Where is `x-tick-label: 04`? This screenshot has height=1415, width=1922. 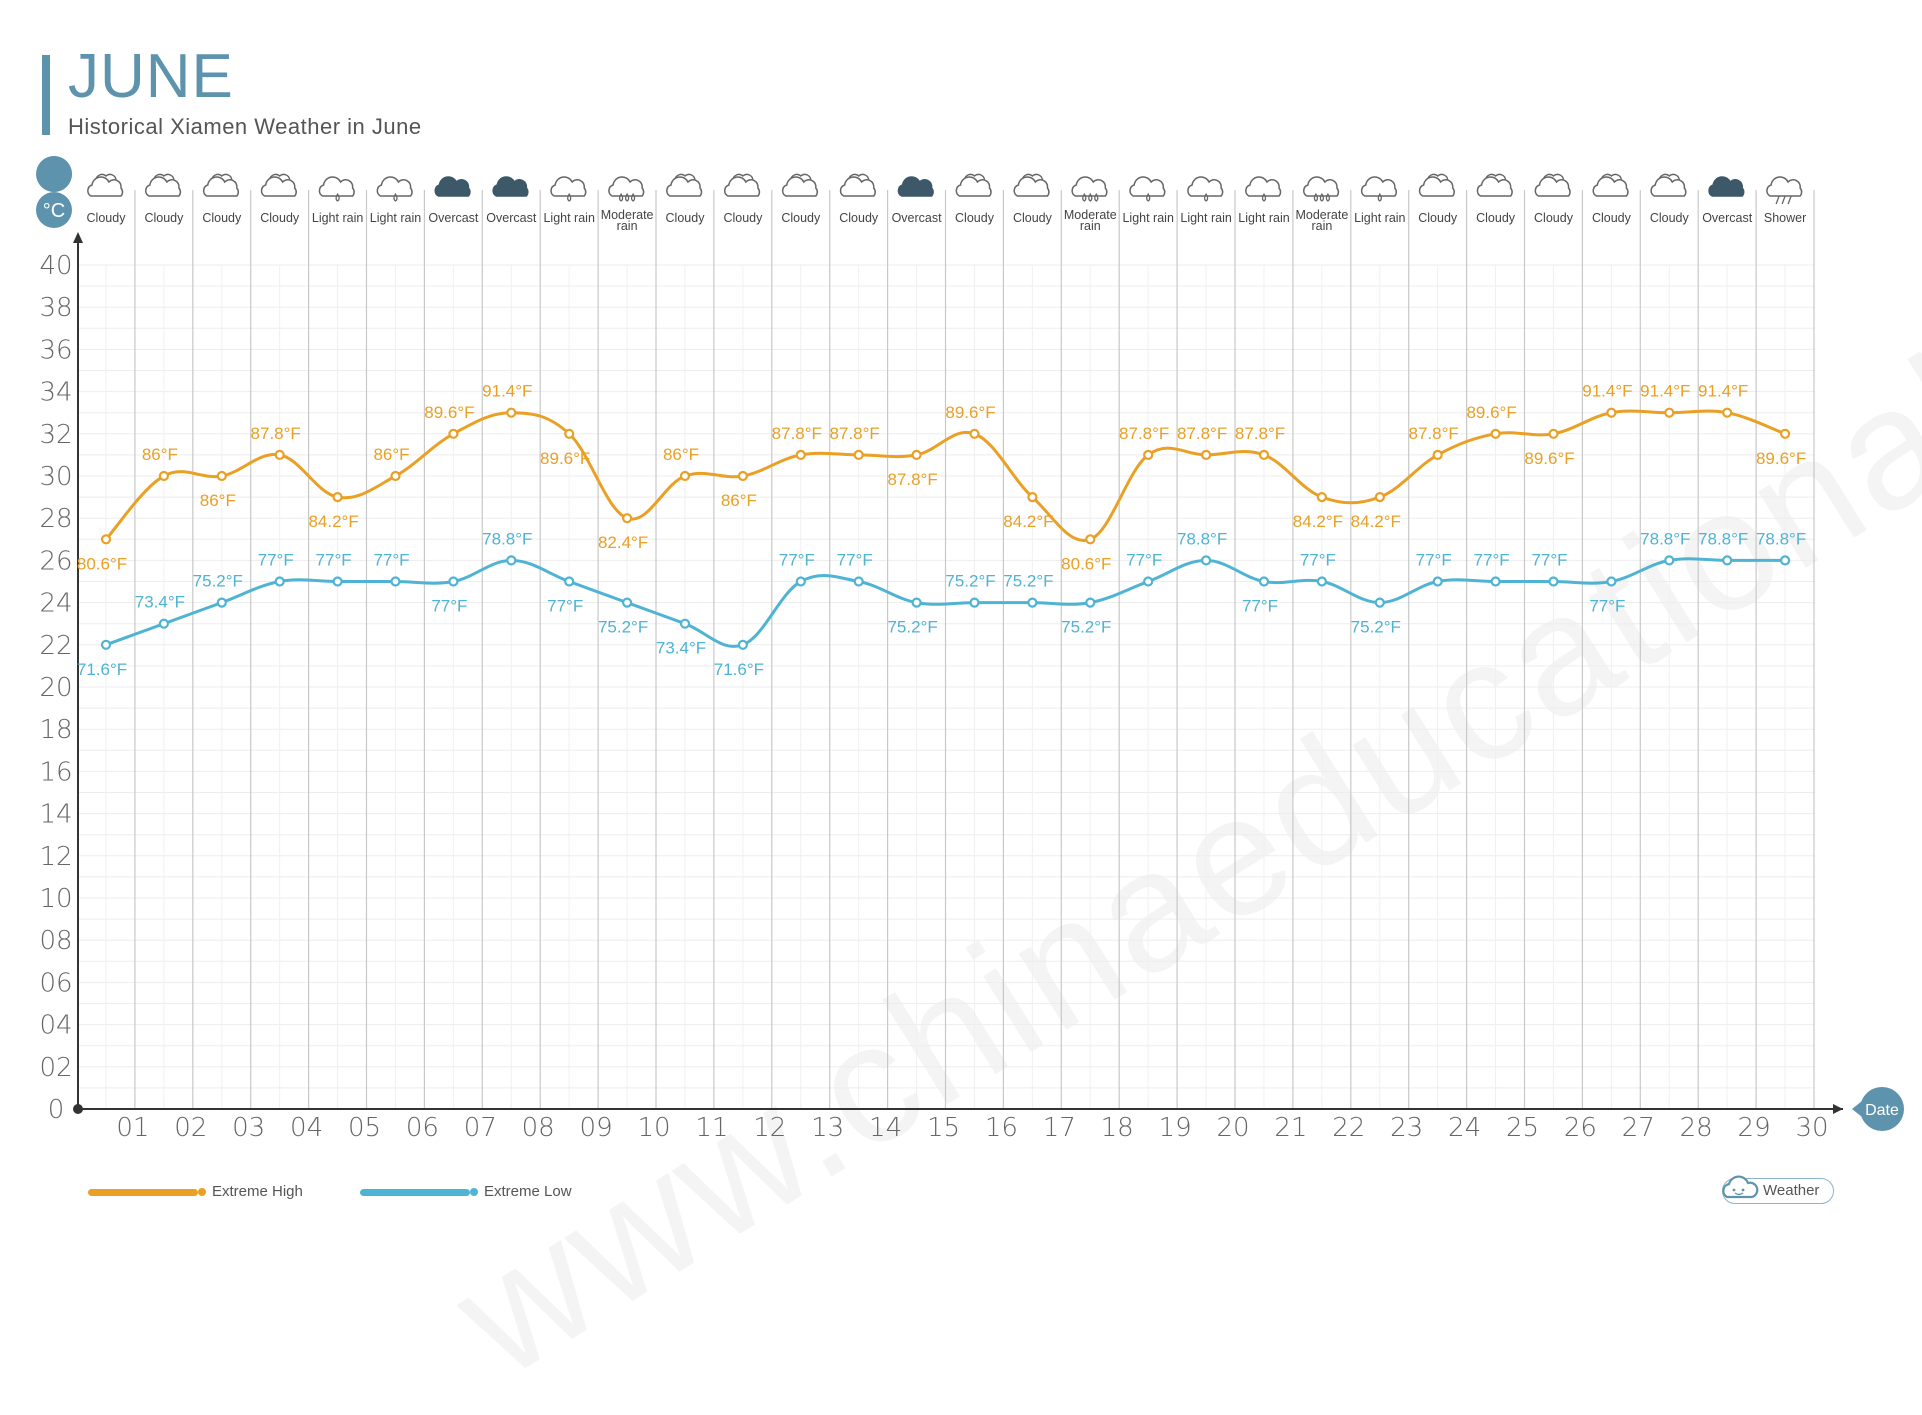 x-tick-label: 04 is located at coordinates (306, 1128).